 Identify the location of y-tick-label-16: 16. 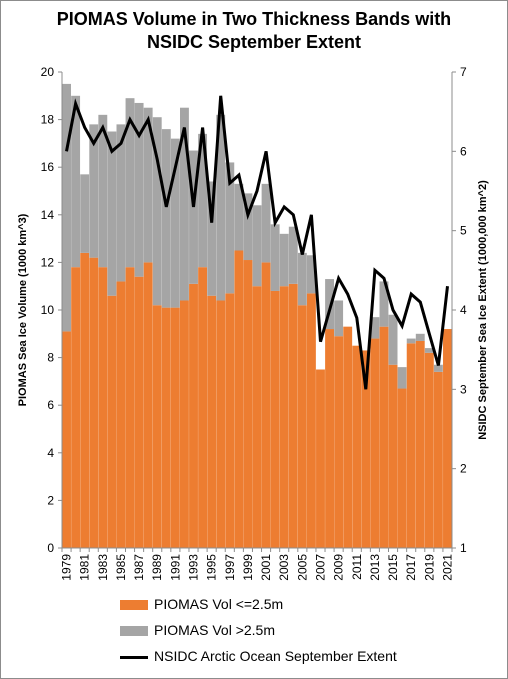
(48, 167).